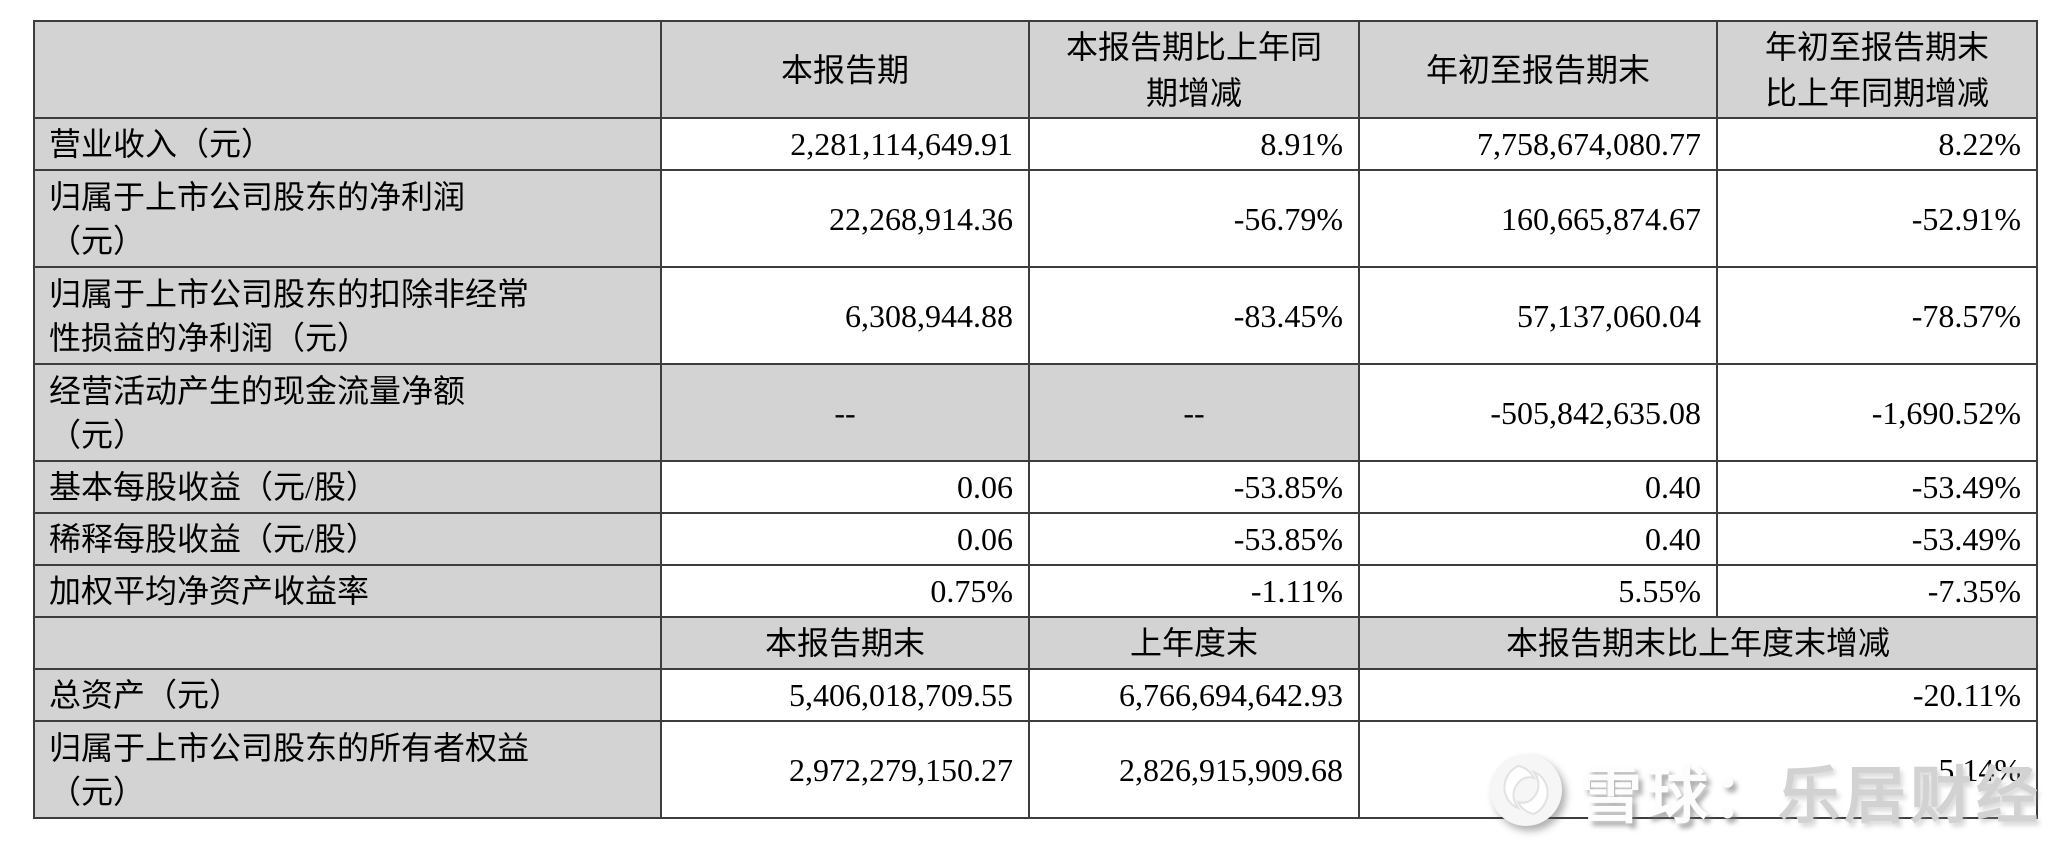 The image size is (2058, 844). Describe the element at coordinates (1194, 144) in the screenshot. I see `value-cell: 8.91%` at that location.